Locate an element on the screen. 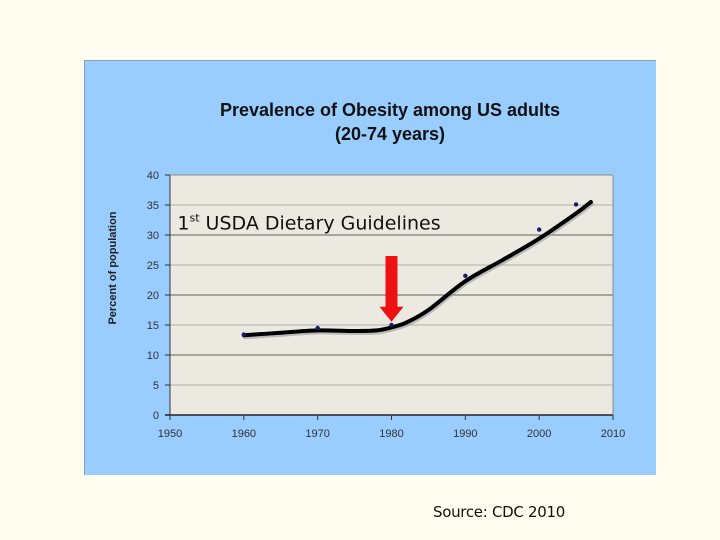 Image resolution: width=720 pixels, height=540 pixels. y-tick-label: 0 is located at coordinates (156, 416).